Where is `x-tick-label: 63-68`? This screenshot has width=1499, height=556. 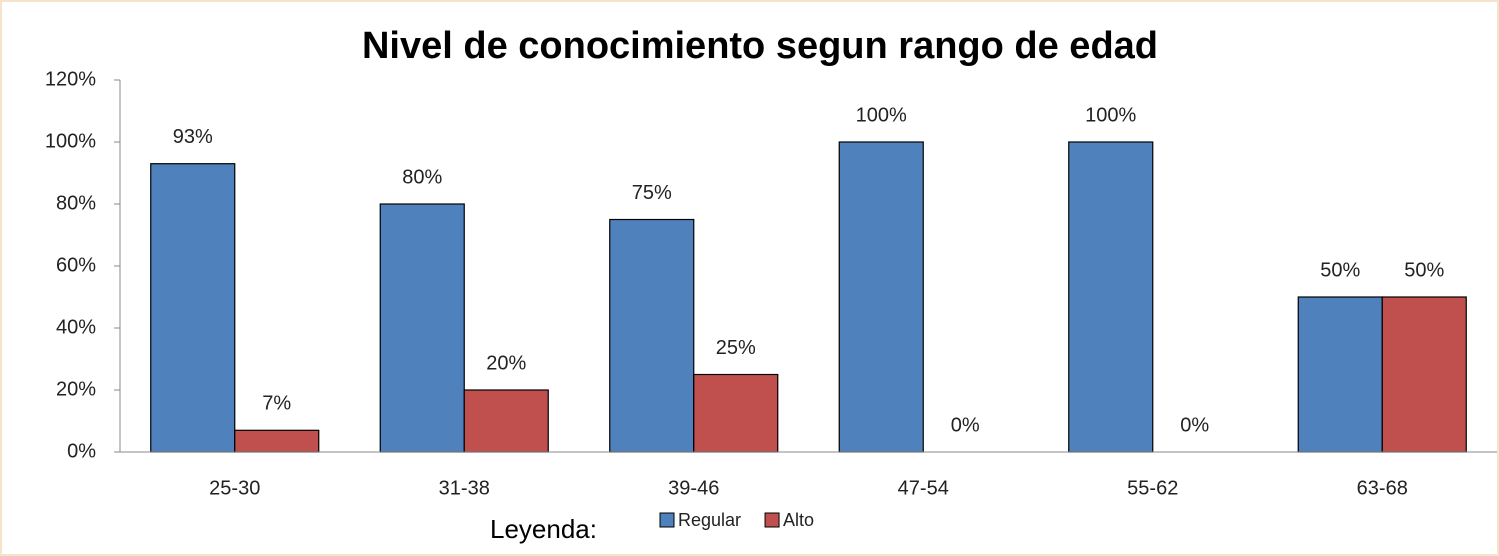
x-tick-label: 63-68 is located at coordinates (1382, 488).